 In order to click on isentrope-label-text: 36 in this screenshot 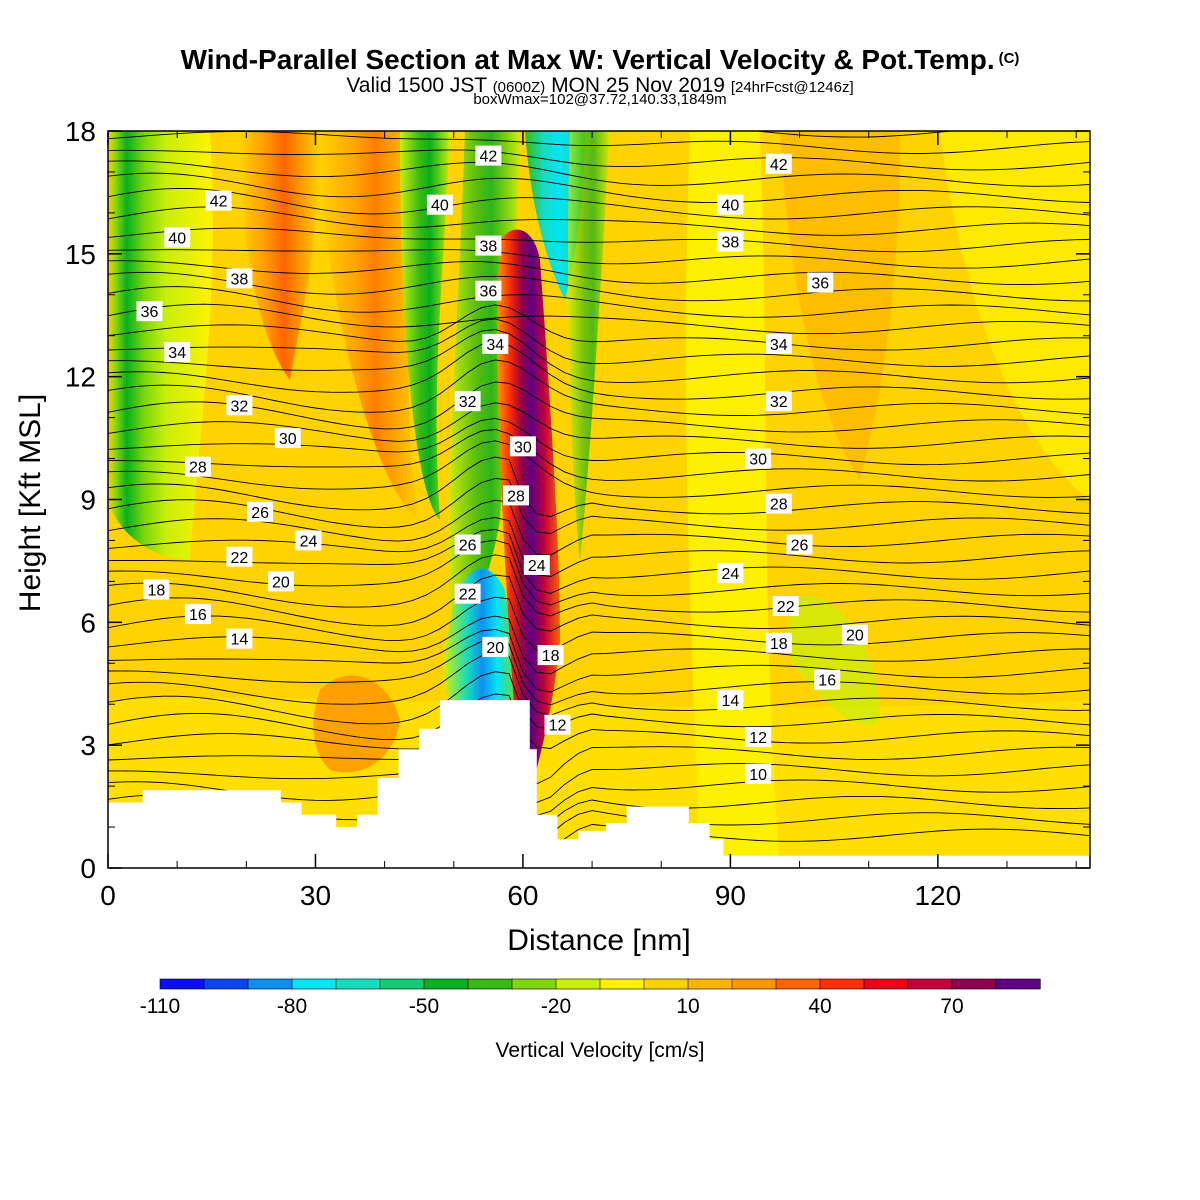, I will do `click(150, 312)`.